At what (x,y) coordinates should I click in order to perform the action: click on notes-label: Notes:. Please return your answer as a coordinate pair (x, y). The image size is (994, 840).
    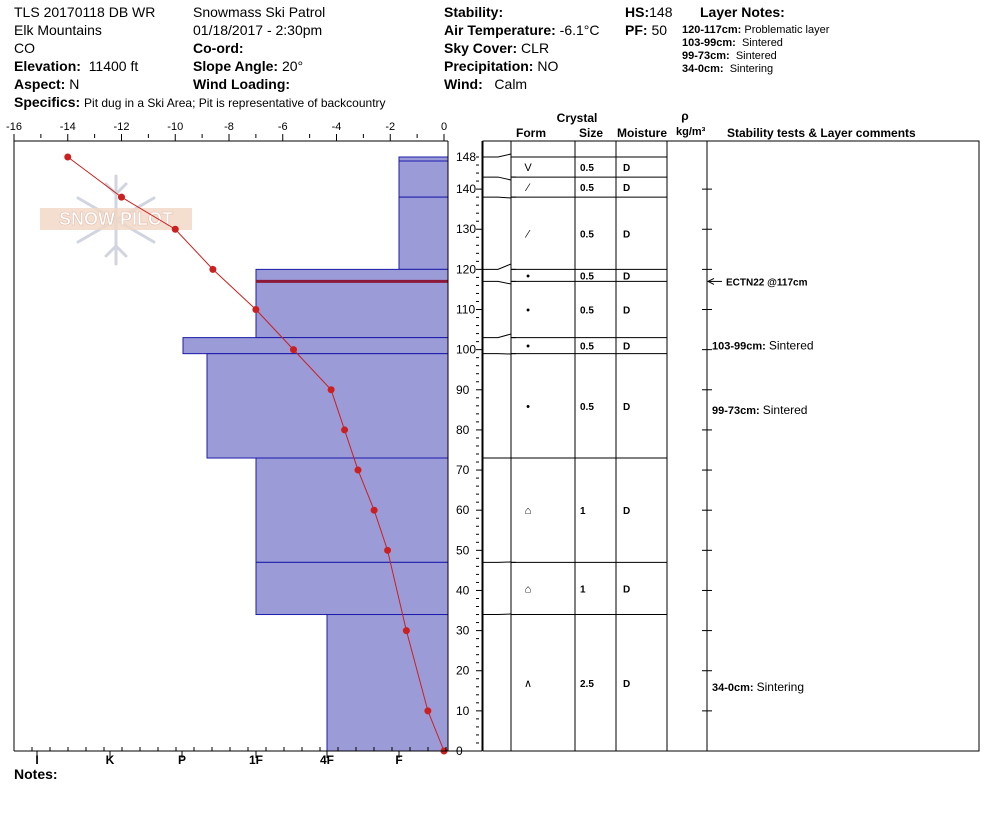
    Looking at the image, I should click on (36, 774).